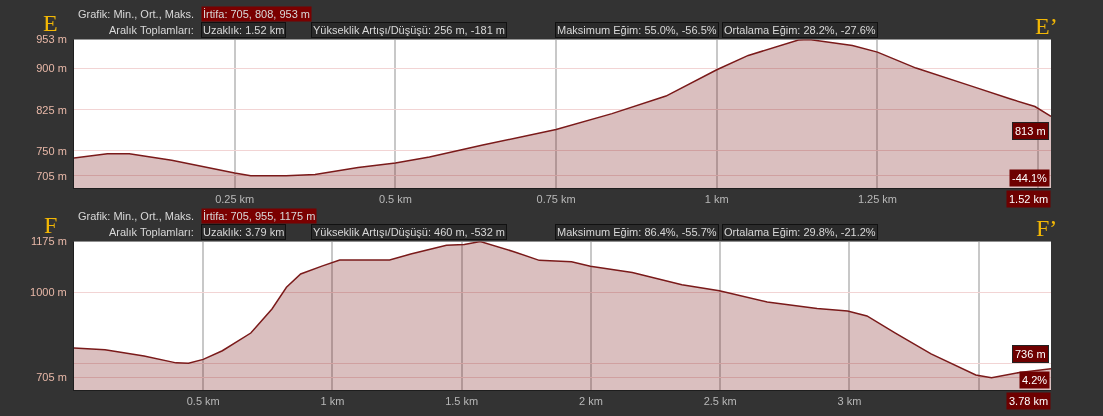 This screenshot has height=416, width=1103. I want to click on x-tick-label: 2.5 km, so click(720, 400).